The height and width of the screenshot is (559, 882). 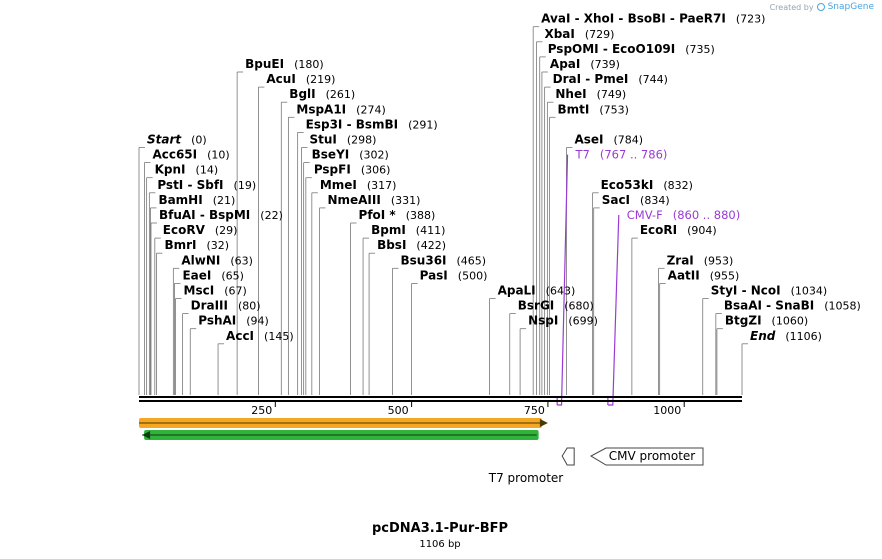 What do you see at coordinates (702, 230) in the screenshot?
I see `site-position-label: (904)` at bounding box center [702, 230].